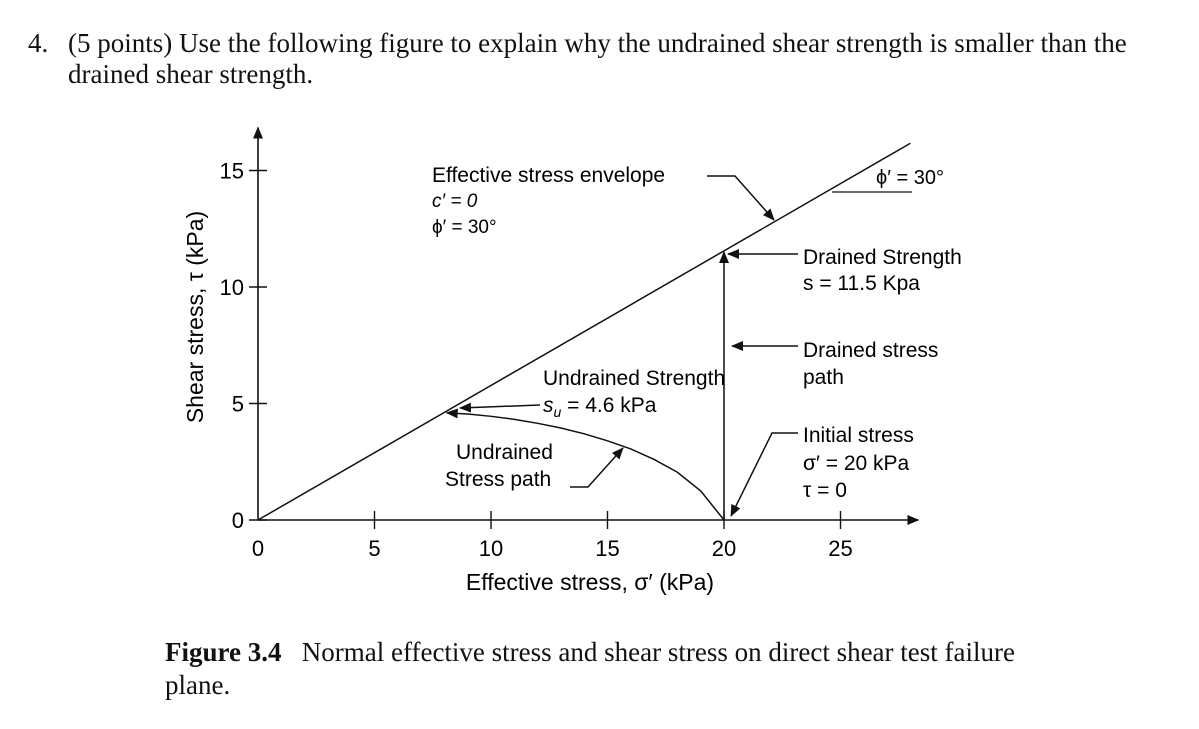  I want to click on undrained-strength-value: su = 4.6 kPa, so click(600, 407).